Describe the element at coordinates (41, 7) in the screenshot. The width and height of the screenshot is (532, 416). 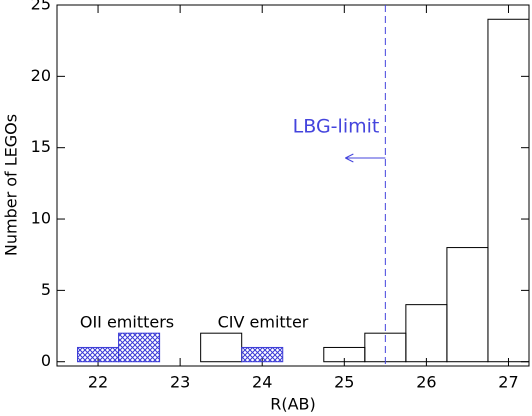
I see `y-tick-label: 25` at that location.